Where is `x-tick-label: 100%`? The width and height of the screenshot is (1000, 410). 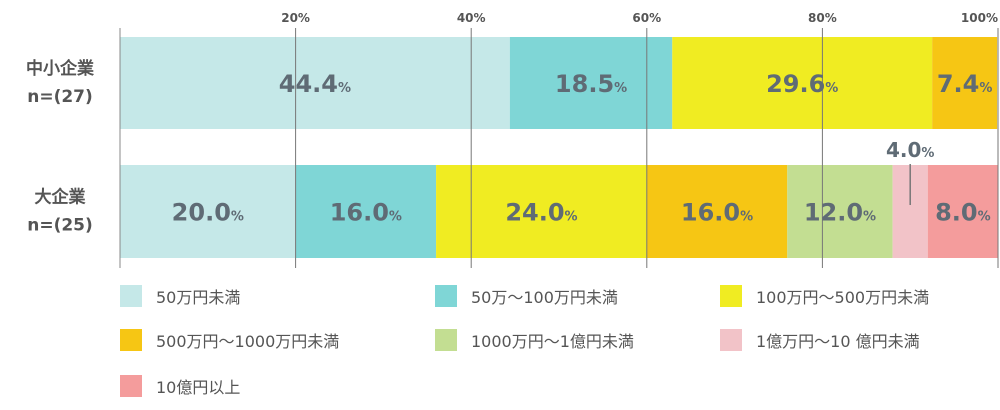
x-tick-label: 100% is located at coordinates (979, 18).